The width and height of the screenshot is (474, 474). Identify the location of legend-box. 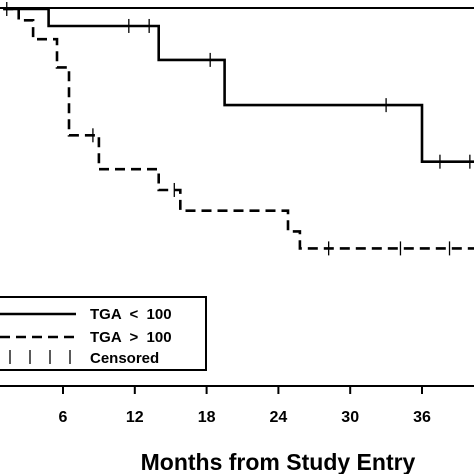
(103, 333).